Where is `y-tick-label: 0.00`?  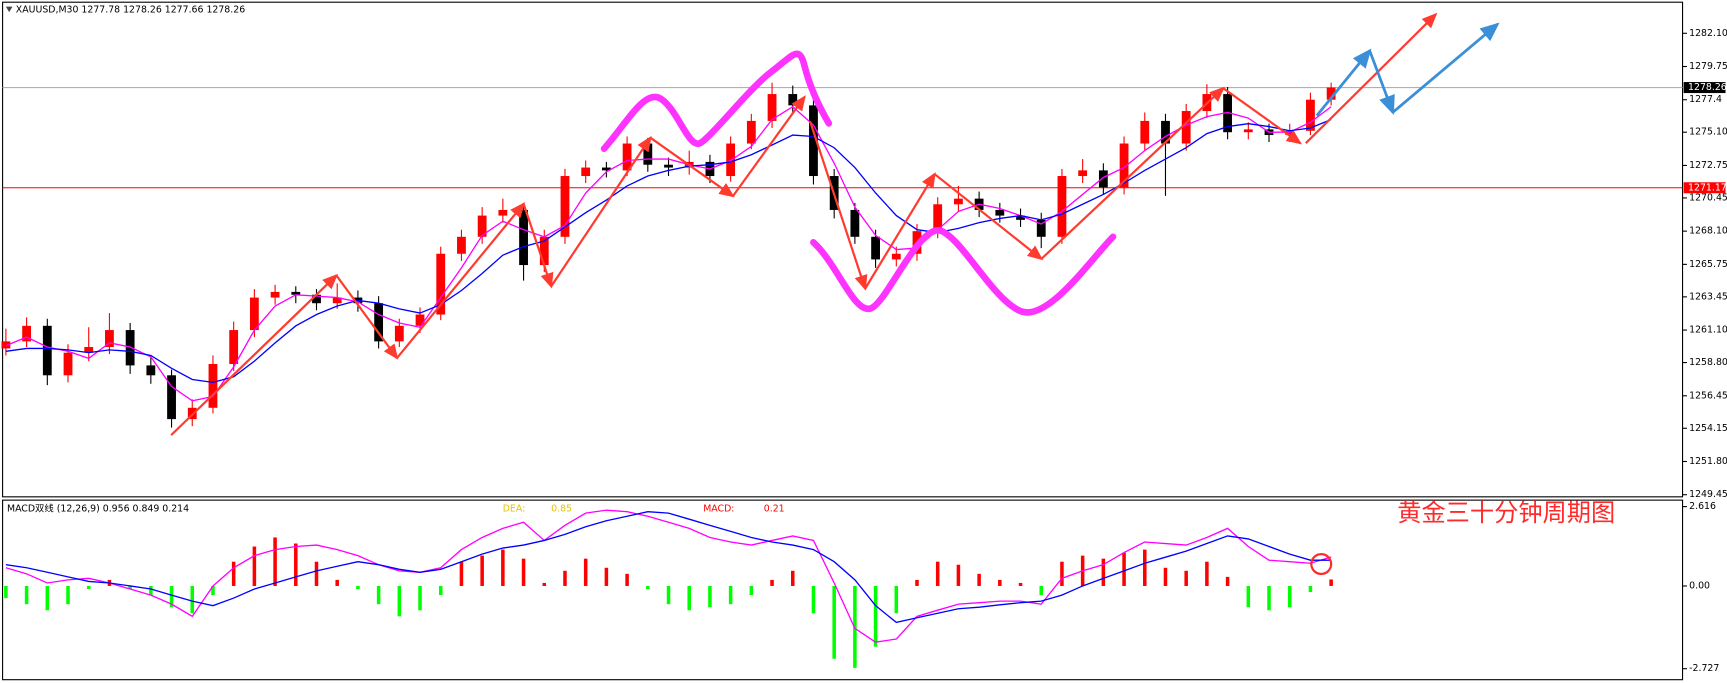
y-tick-label: 0.00 is located at coordinates (1699, 585).